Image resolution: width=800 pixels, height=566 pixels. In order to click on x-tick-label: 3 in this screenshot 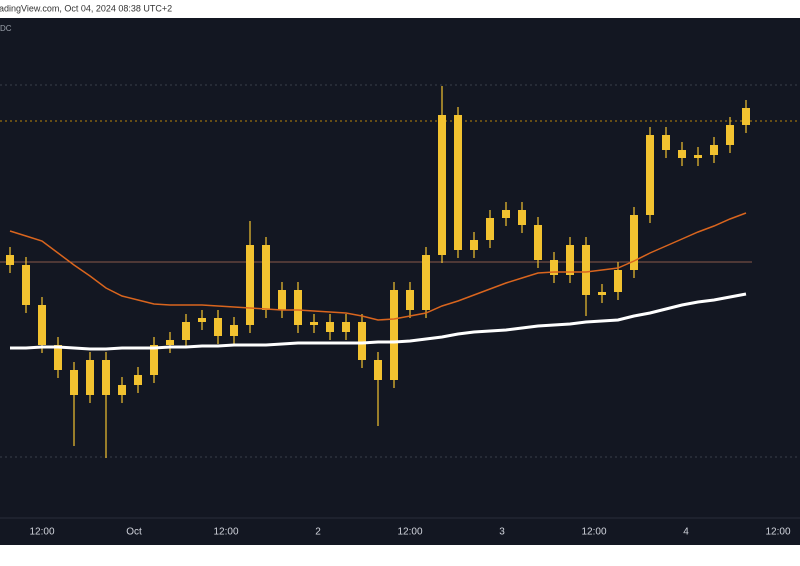, I will do `click(502, 532)`.